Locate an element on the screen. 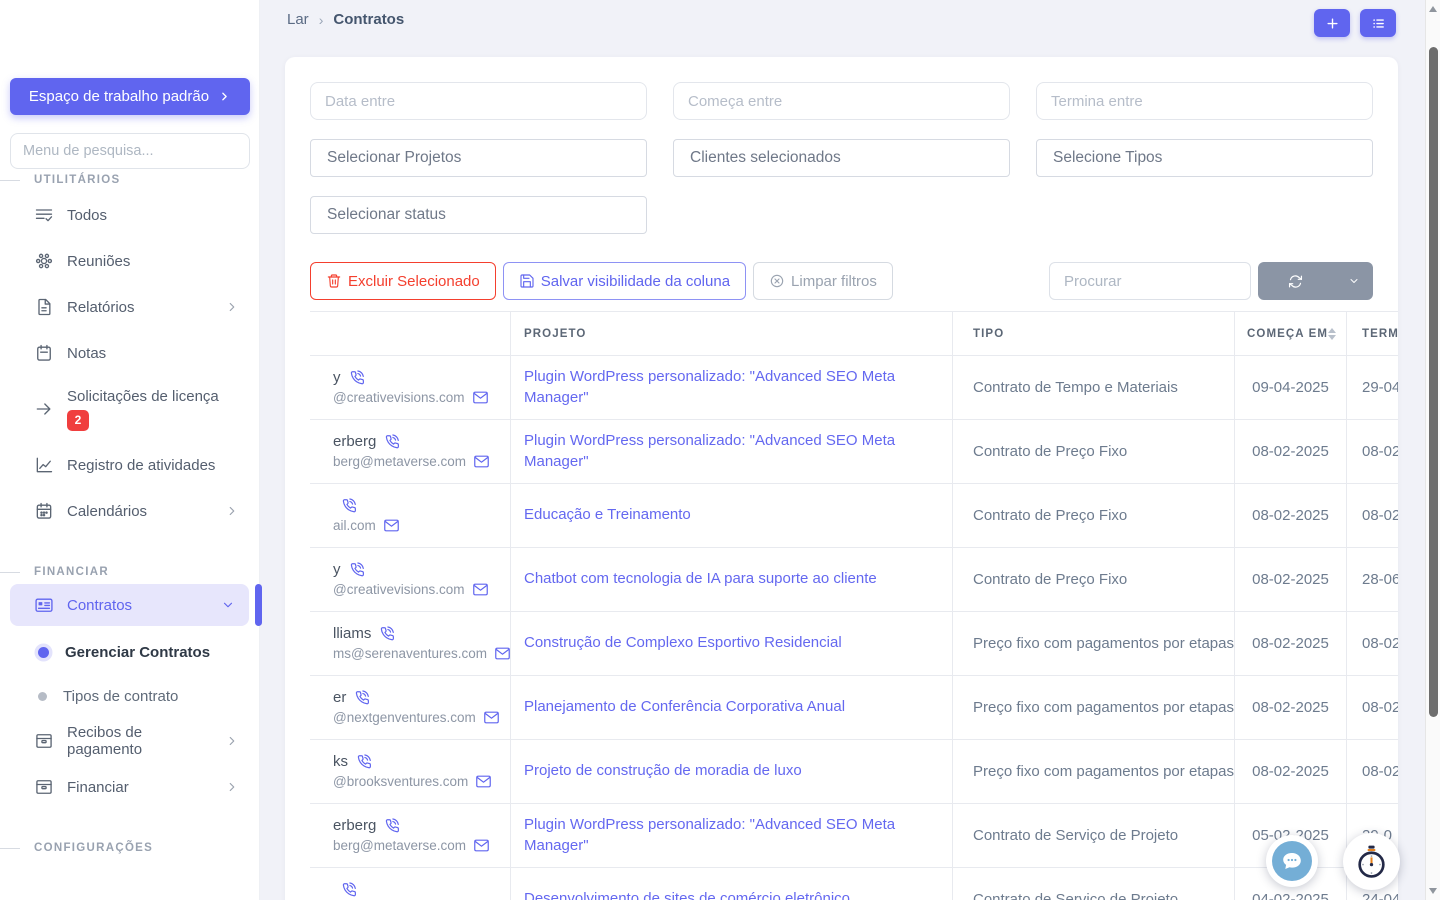  refresh-split-button is located at coordinates (1315, 281).